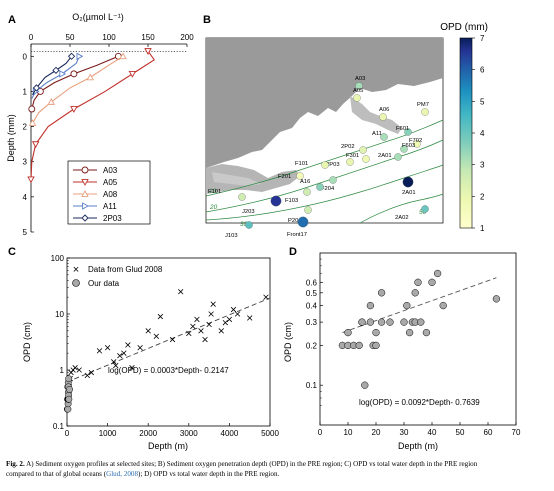 The image size is (554, 491). Describe the element at coordinates (207, 20) in the screenshot. I see `panel-b-letter: B` at that location.